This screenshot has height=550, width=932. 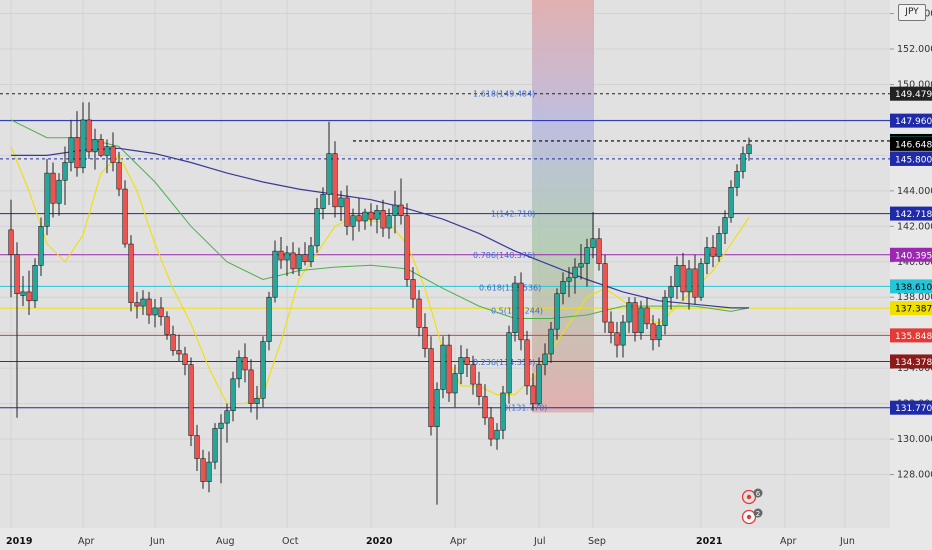 I want to click on y-tick-label: 134.000, so click(x=914, y=368).